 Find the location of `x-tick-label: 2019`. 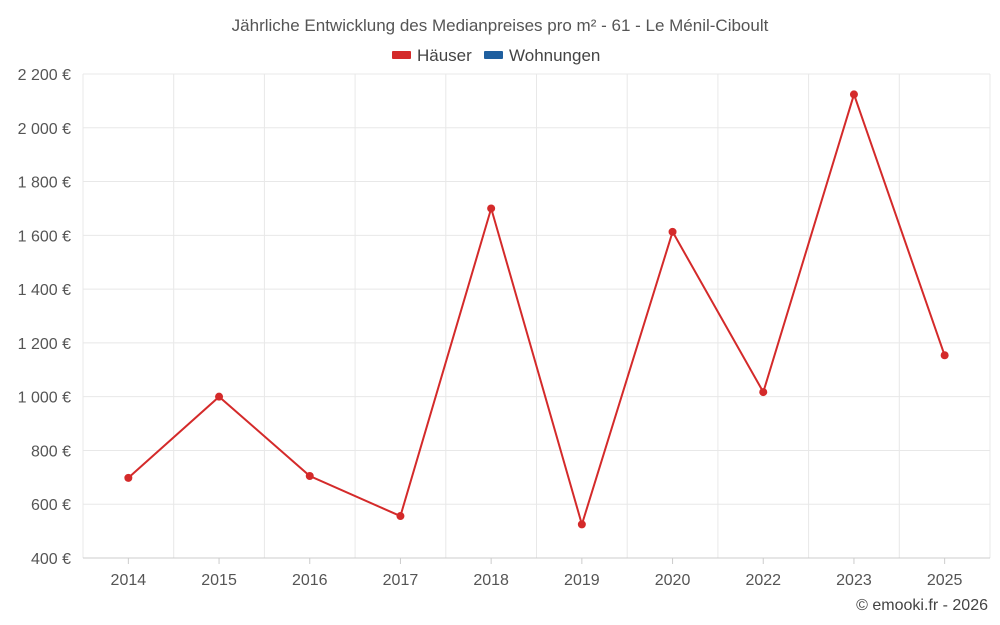

x-tick-label: 2019 is located at coordinates (582, 580).